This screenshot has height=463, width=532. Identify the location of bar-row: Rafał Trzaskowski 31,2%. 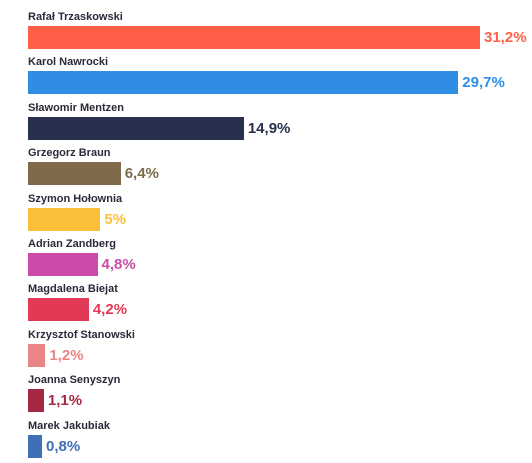
(266, 32).